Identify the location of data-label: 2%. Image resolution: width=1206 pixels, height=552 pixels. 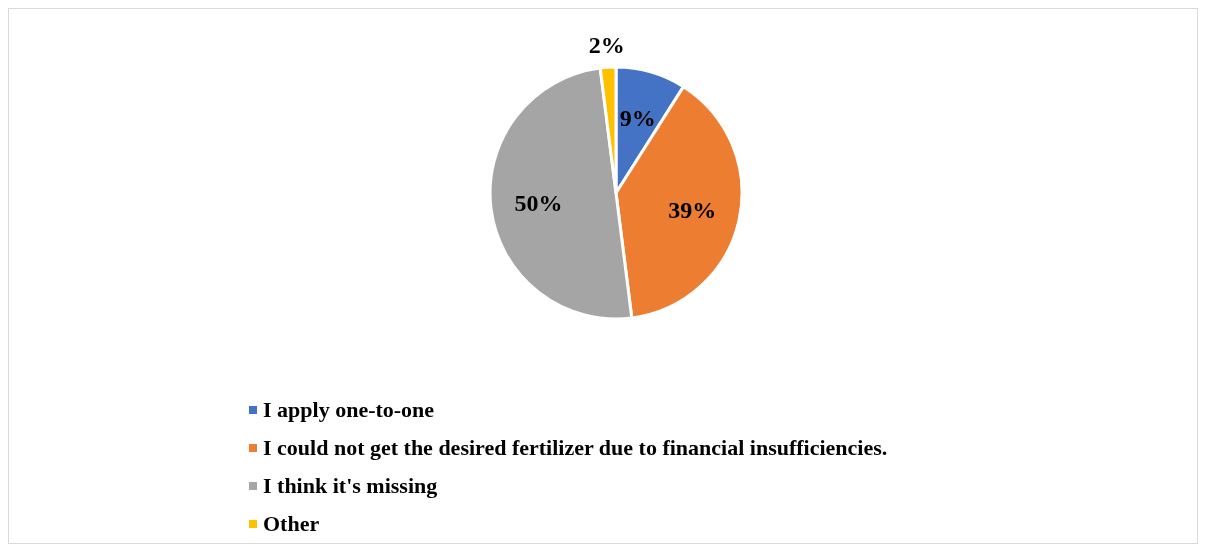
(606, 45).